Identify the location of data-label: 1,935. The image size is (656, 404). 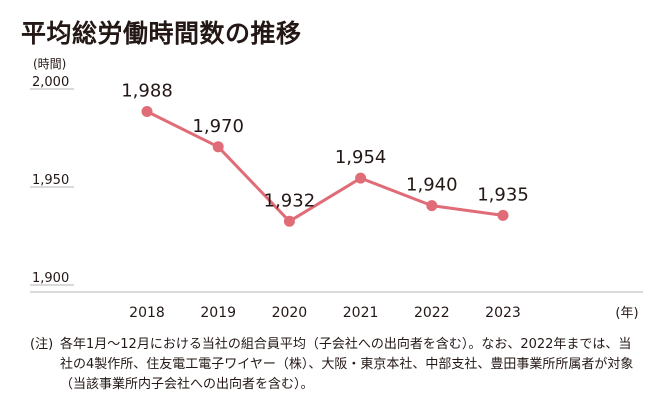
(503, 194).